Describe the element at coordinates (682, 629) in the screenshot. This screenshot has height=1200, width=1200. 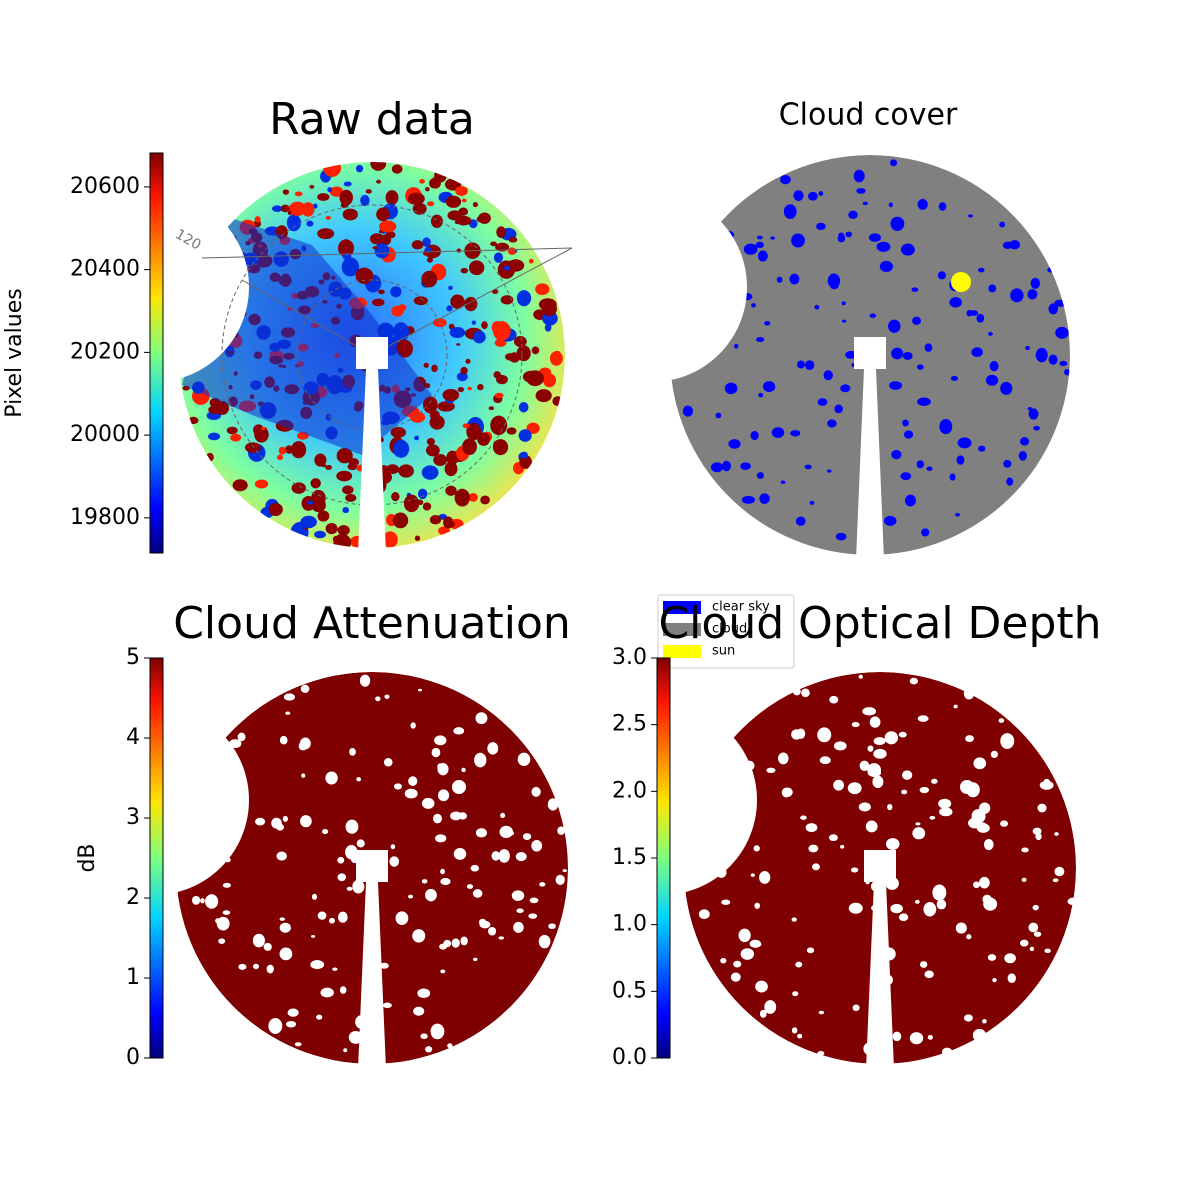
I see `legend-swatch` at that location.